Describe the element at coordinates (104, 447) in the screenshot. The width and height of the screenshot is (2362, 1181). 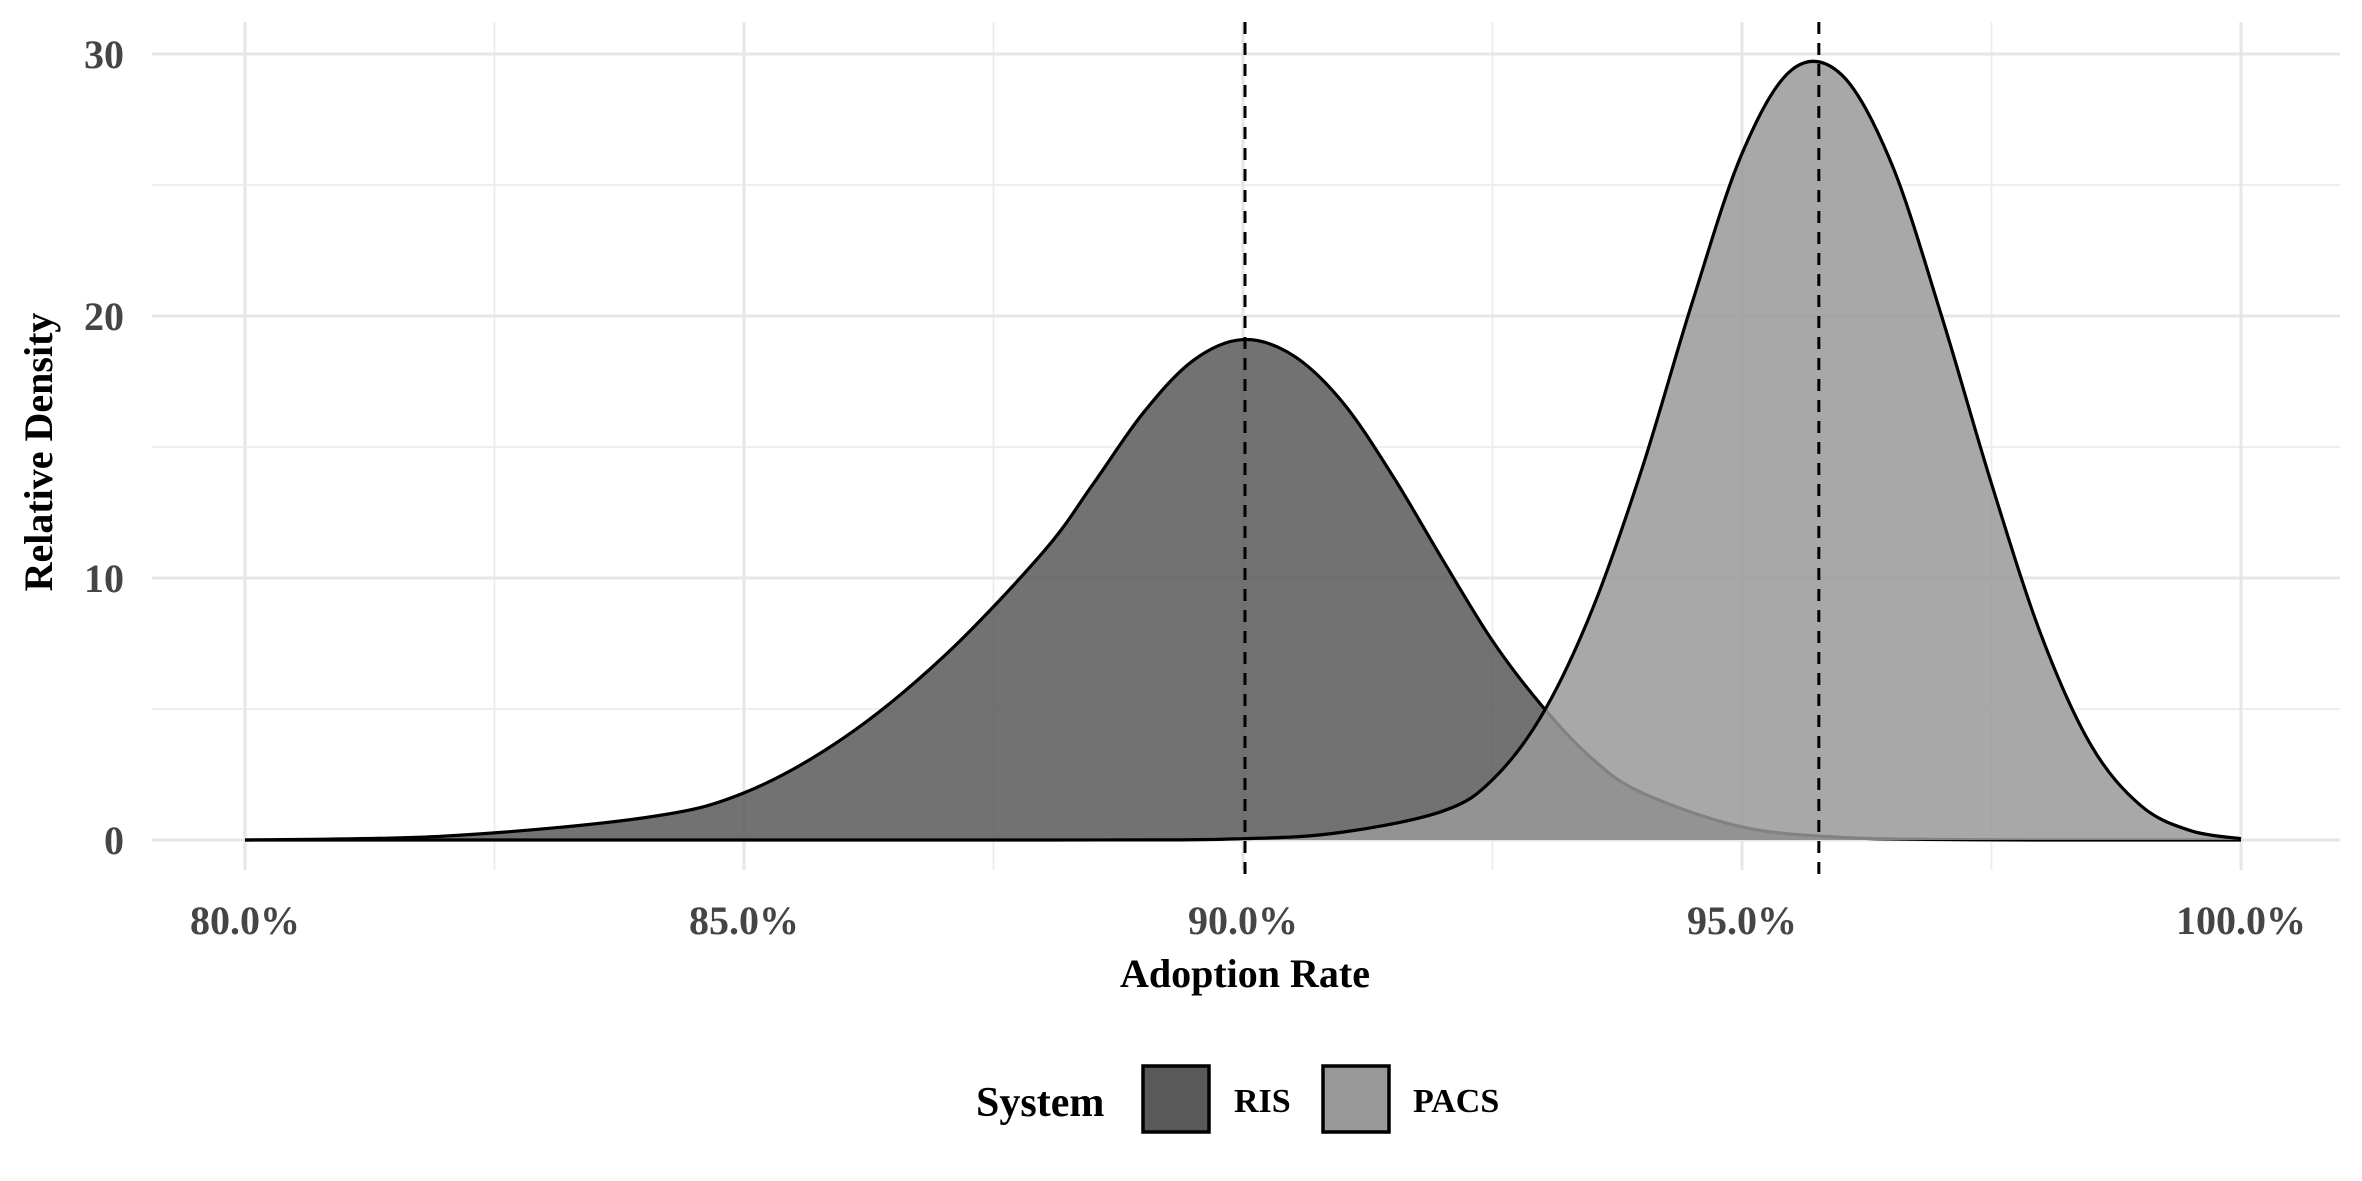
I see `y-axis-ticks: 0 10 20 30` at that location.